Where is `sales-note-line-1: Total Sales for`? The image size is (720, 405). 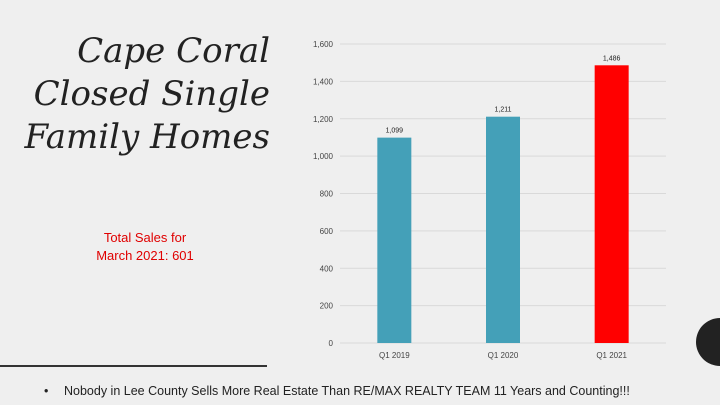 sales-note-line-1: Total Sales for is located at coordinates (145, 237).